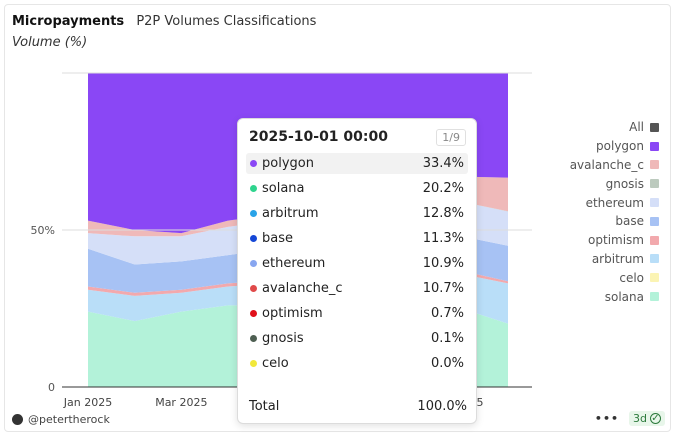 The width and height of the screenshot is (677, 436). Describe the element at coordinates (302, 288) in the screenshot. I see `tooltip-series-name: avalanche_c` at that location.